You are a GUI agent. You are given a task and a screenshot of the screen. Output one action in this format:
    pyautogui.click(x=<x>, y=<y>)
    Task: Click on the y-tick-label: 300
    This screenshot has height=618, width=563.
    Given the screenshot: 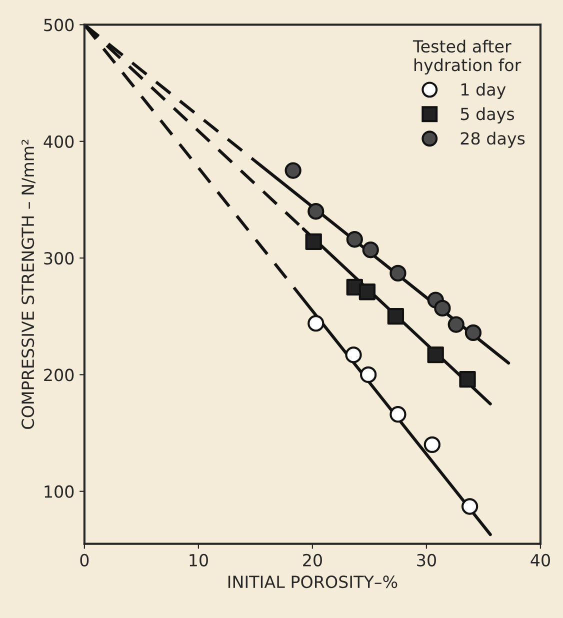 What is the action you would take?
    pyautogui.click(x=59, y=258)
    